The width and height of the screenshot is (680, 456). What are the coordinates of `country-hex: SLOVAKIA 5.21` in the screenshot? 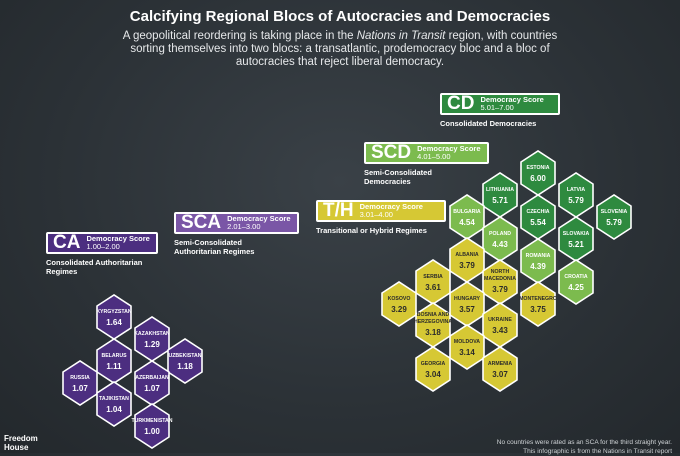 It's located at (576, 239).